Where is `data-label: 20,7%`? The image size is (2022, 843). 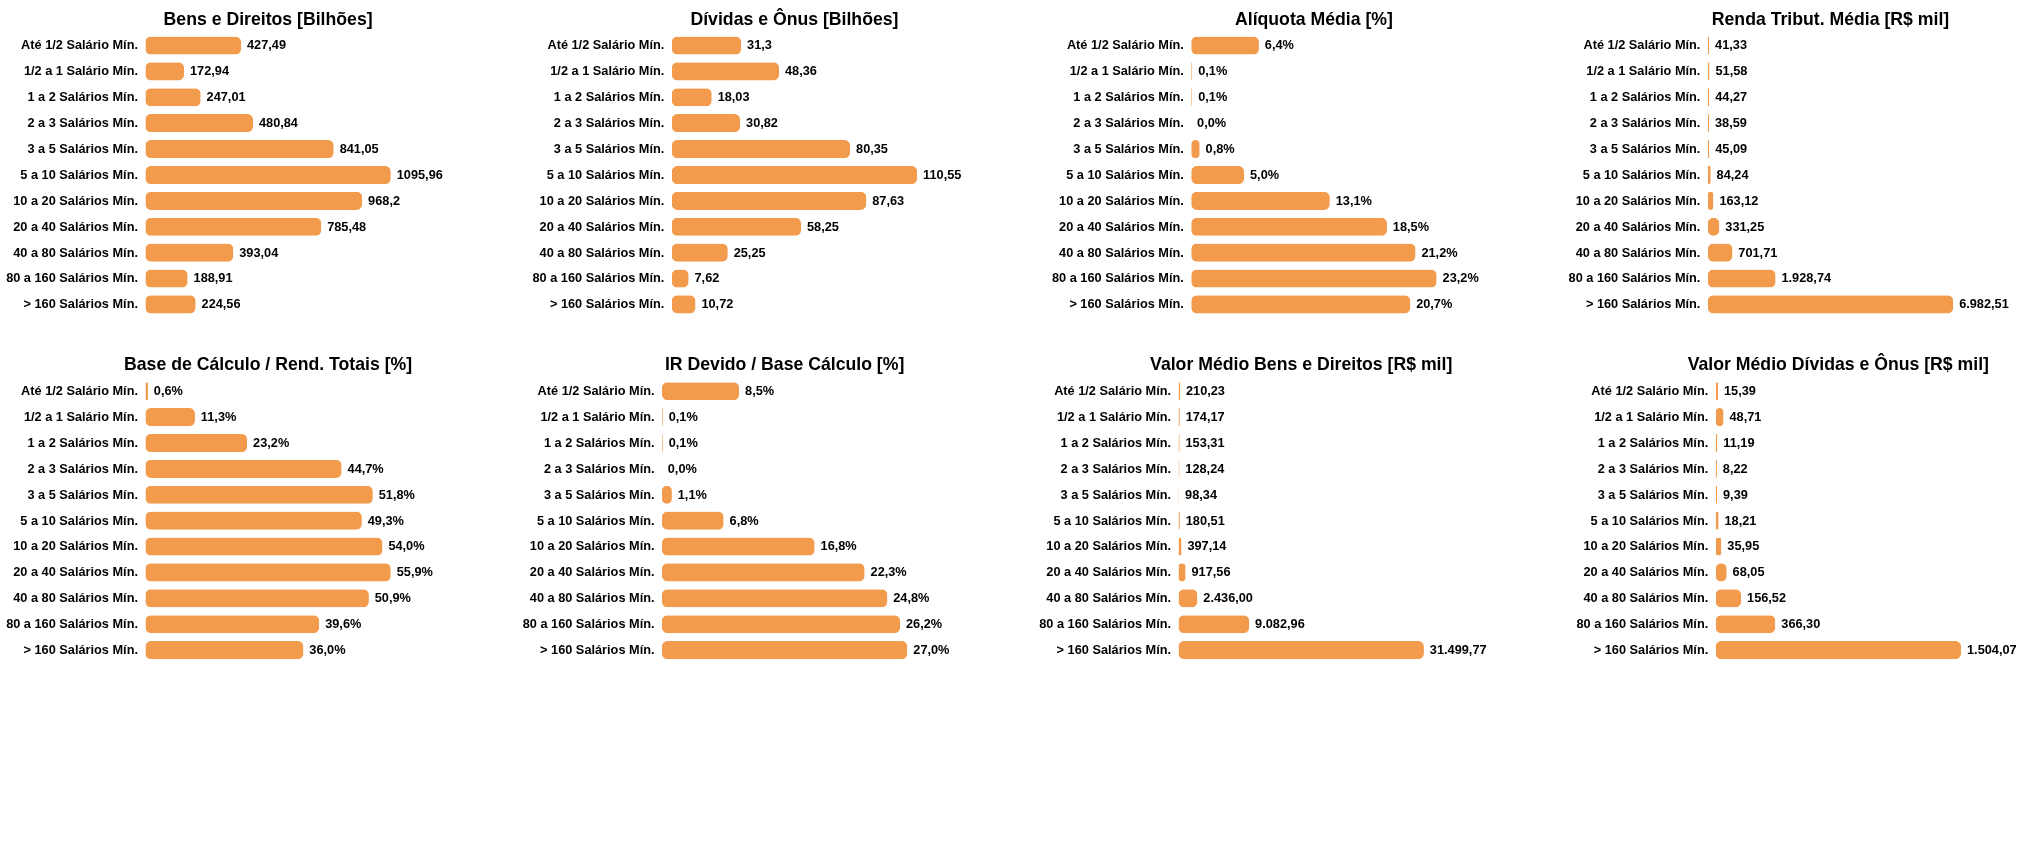
data-label: 20,7% is located at coordinates (1434, 304).